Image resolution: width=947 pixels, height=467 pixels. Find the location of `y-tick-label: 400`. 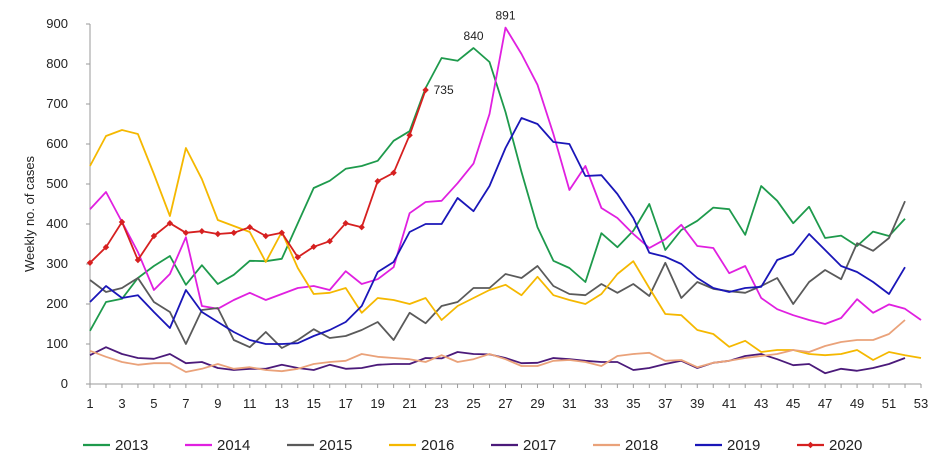

y-tick-label: 400 is located at coordinates (57, 223).